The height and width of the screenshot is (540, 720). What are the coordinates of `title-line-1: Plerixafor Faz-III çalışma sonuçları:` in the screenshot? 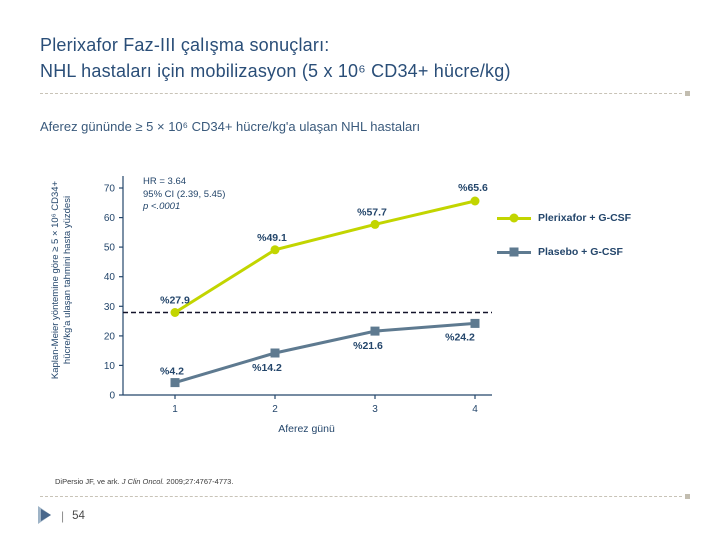 It's located at (185, 45).